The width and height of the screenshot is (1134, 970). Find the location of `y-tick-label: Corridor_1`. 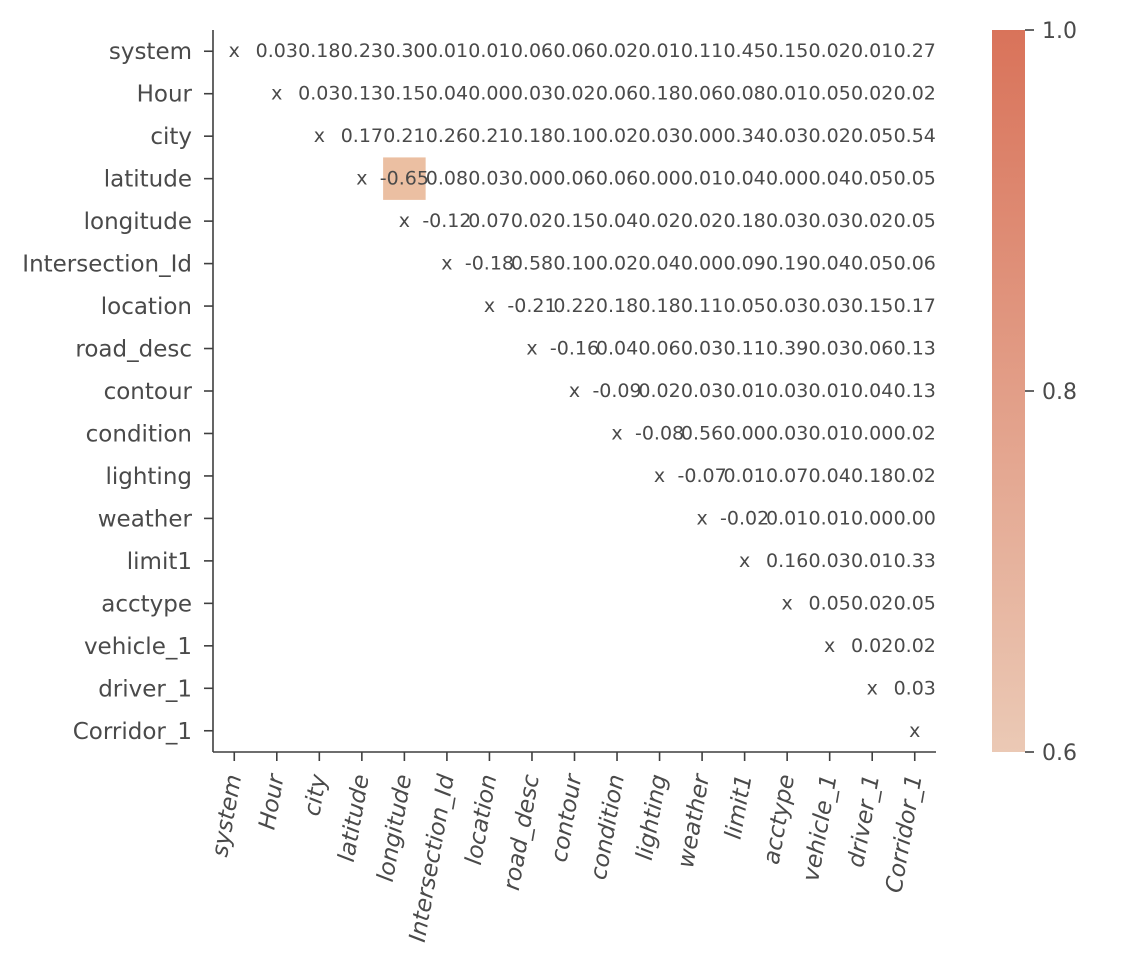

y-tick-label: Corridor_1 is located at coordinates (132, 732).